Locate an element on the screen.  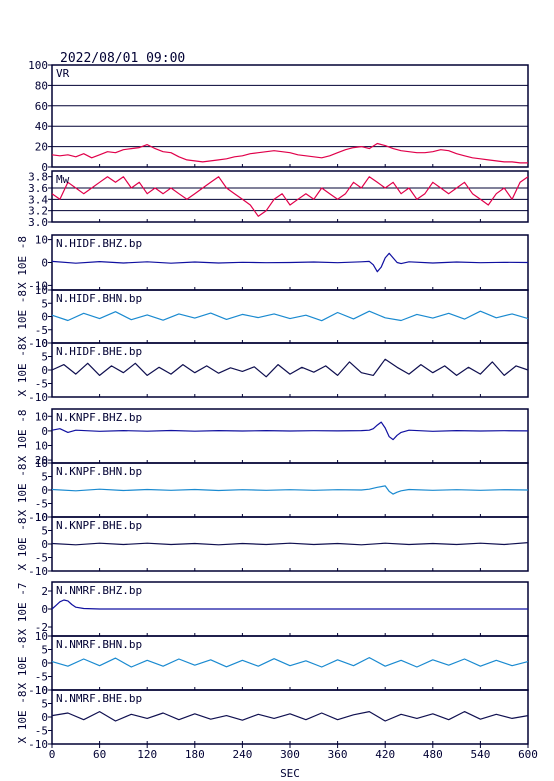
y-tick-label: 3.6 is located at coordinates (38, 188).